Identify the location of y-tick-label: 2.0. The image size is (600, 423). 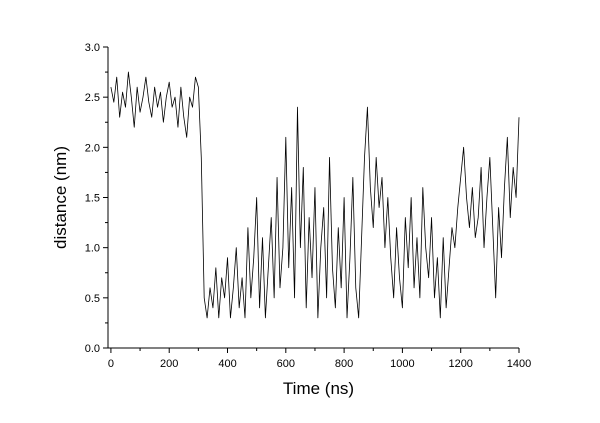
(92, 148).